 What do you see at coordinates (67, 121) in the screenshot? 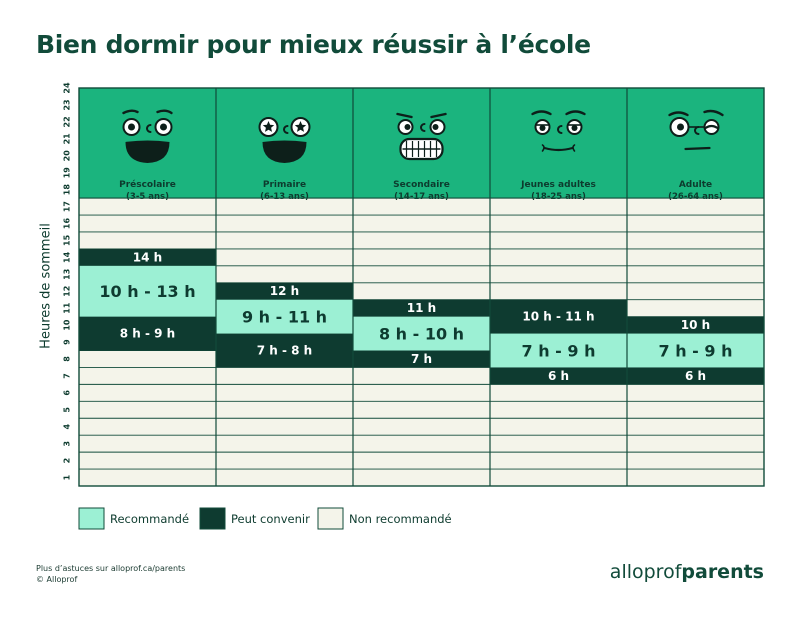
I see `y-tick-label: 22` at bounding box center [67, 121].